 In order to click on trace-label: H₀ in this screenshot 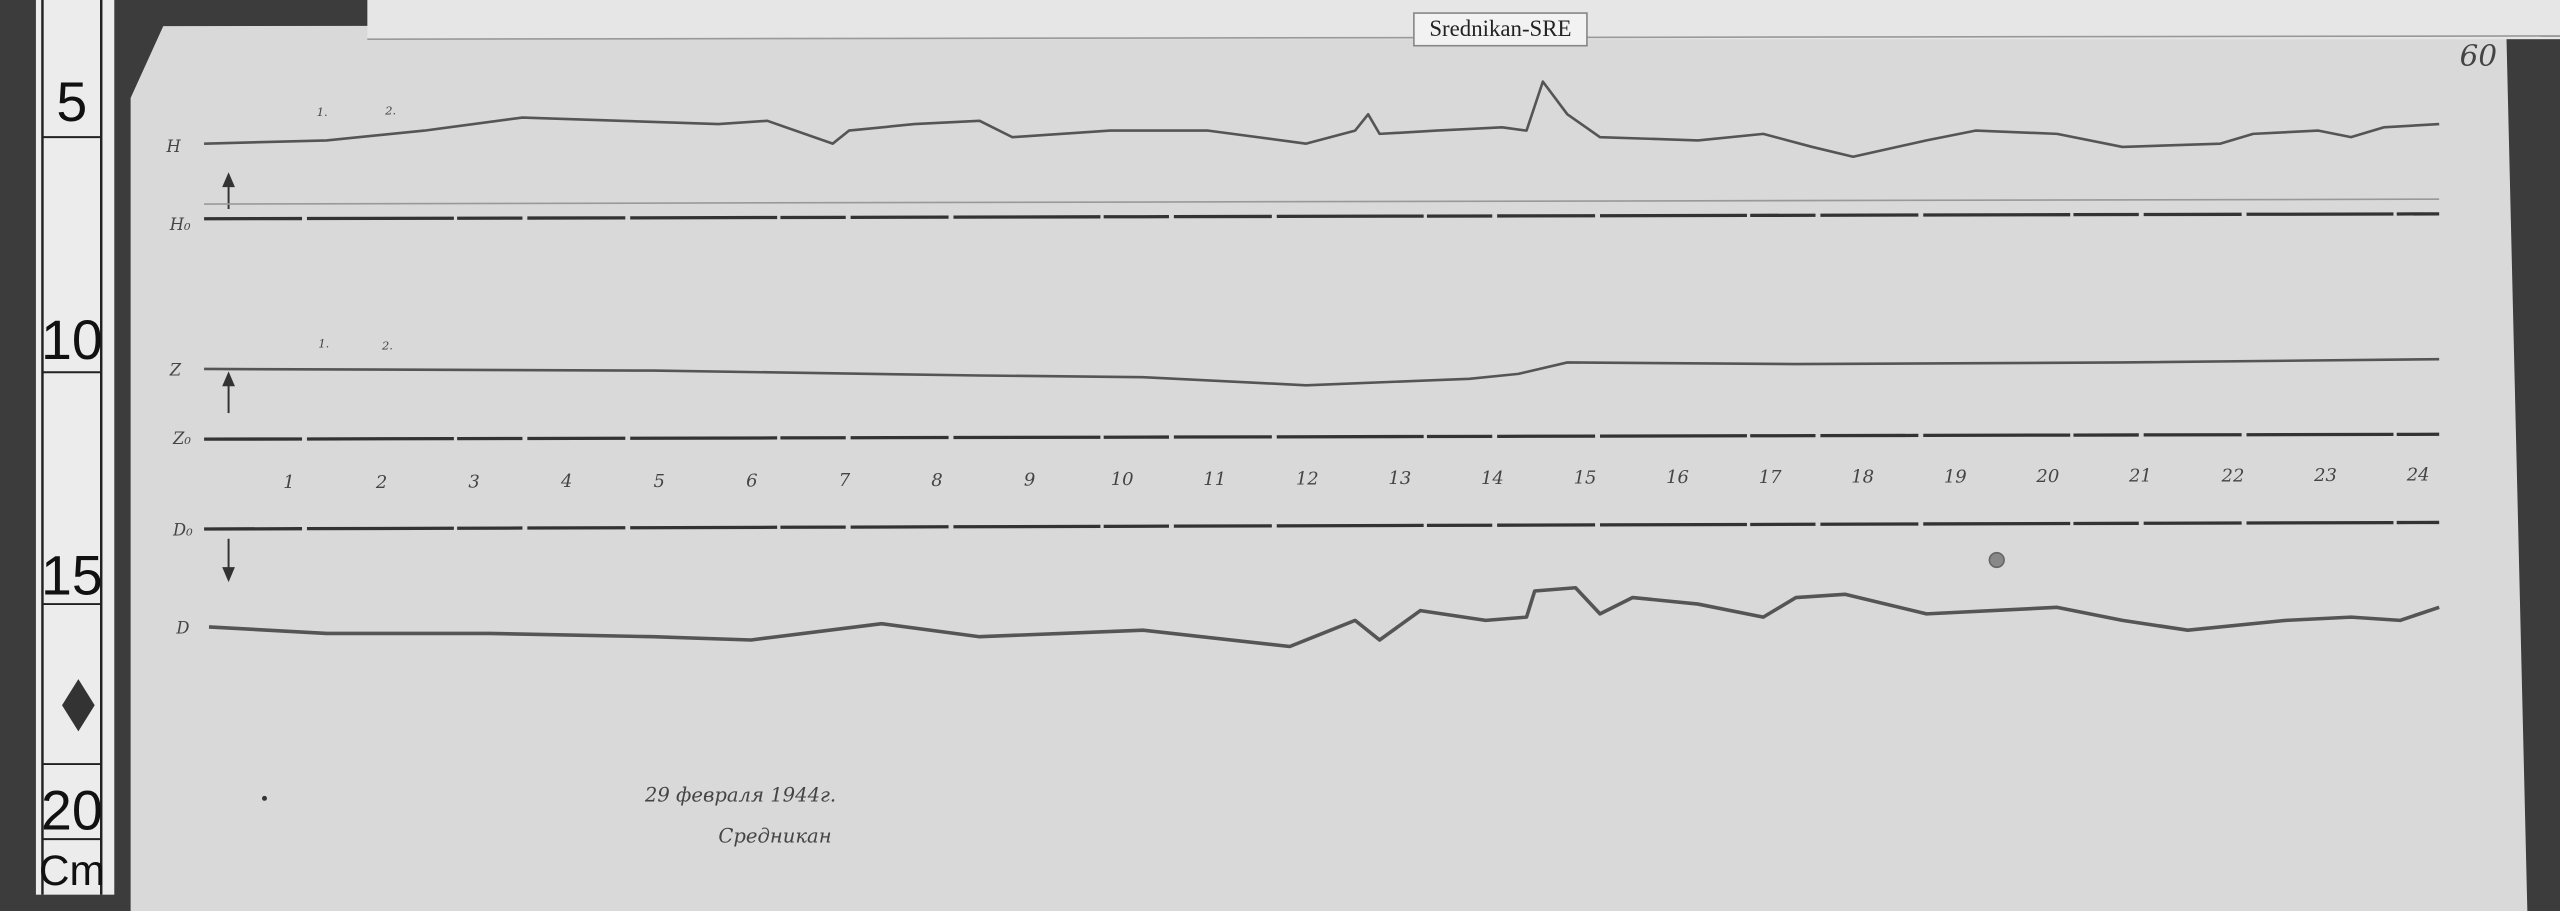, I will do `click(180, 224)`.